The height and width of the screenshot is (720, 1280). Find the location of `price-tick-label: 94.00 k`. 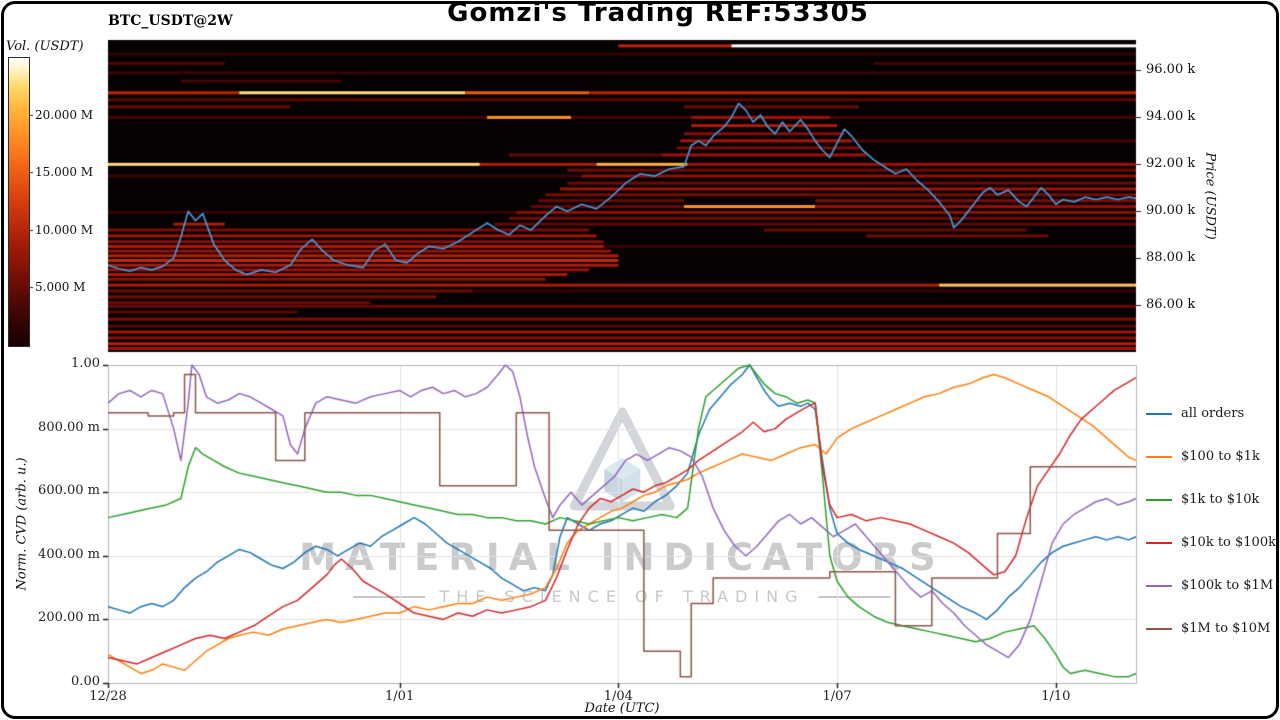

price-tick-label: 94.00 k is located at coordinates (1171, 117).